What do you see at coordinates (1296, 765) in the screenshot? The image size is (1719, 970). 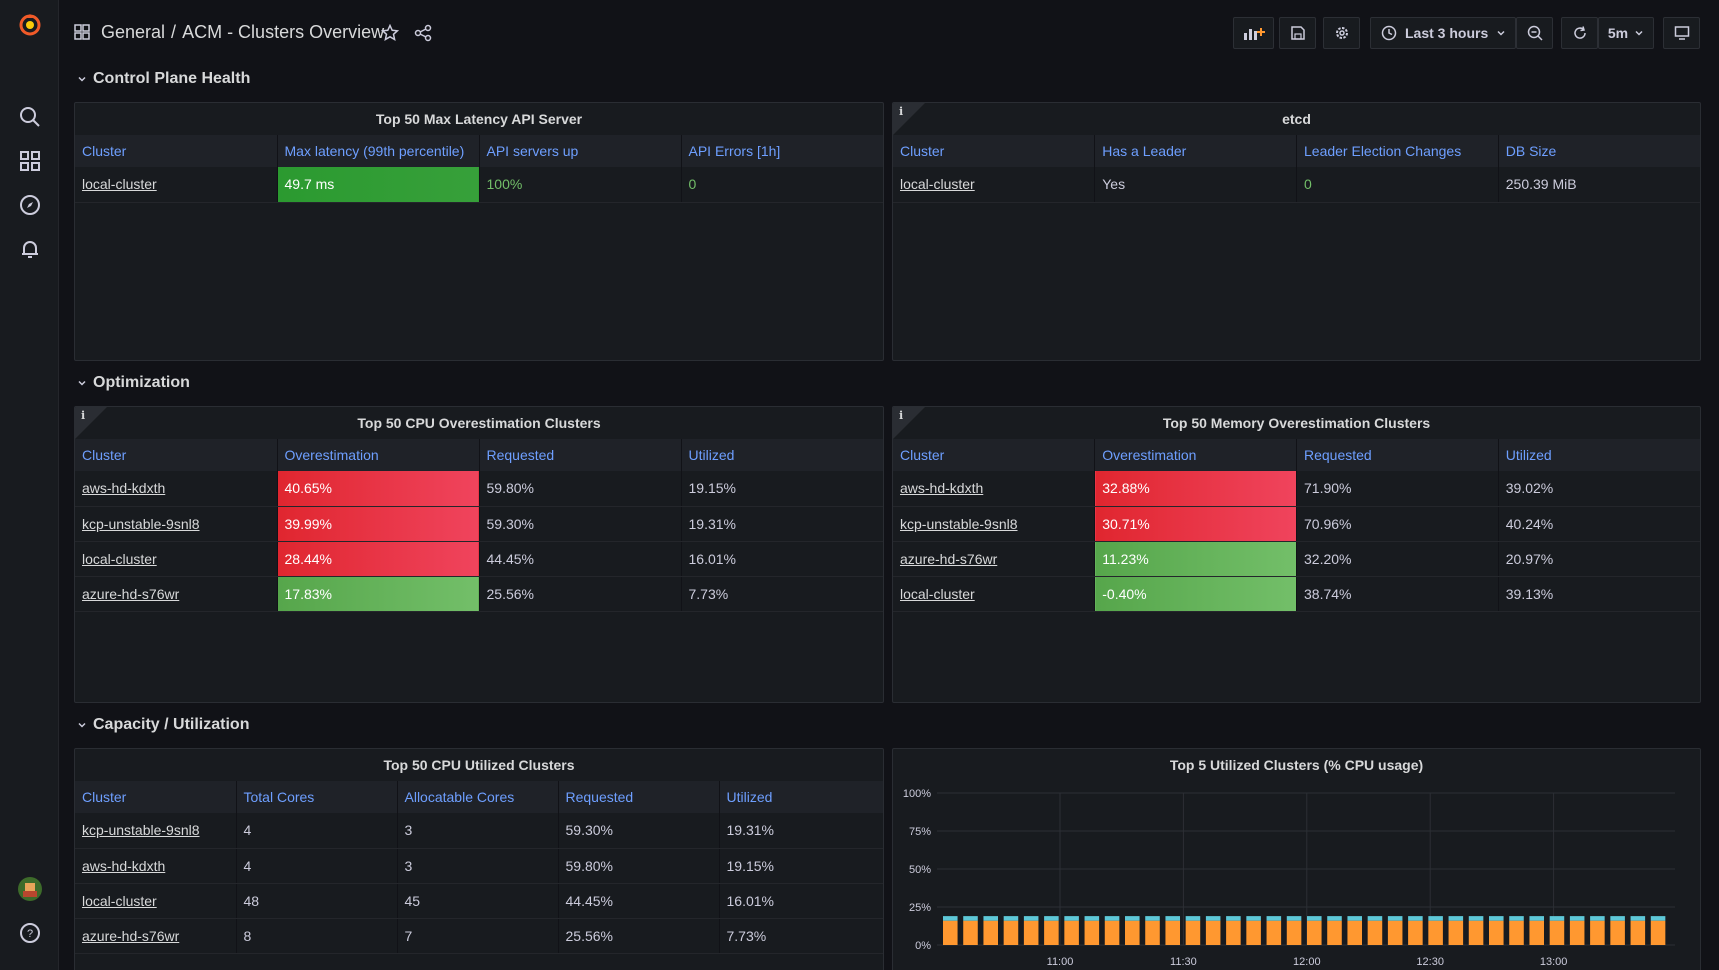 I see `panel-title: Top 5 Utilized Clusters (% CPU usage)` at bounding box center [1296, 765].